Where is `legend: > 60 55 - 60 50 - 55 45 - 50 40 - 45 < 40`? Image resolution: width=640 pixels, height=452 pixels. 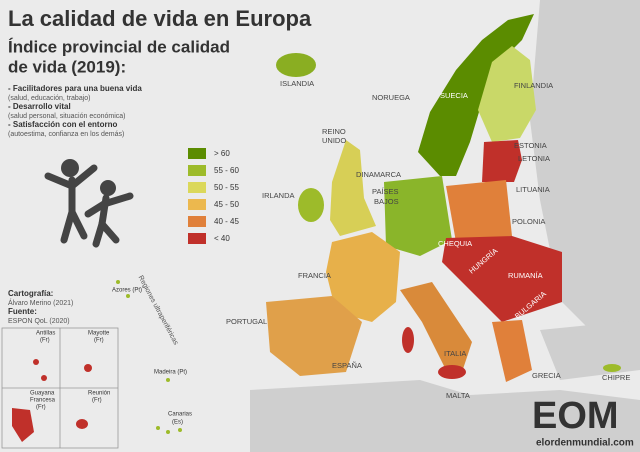
legend: > 60 55 - 60 50 - 55 45 - 50 40 - 45 < 40 is located at coordinates (213, 196).